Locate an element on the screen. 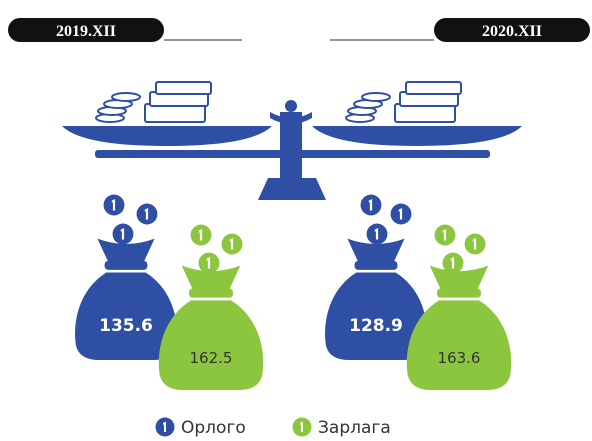 This screenshot has height=441, width=592. period-label: 2020.XII is located at coordinates (512, 31).